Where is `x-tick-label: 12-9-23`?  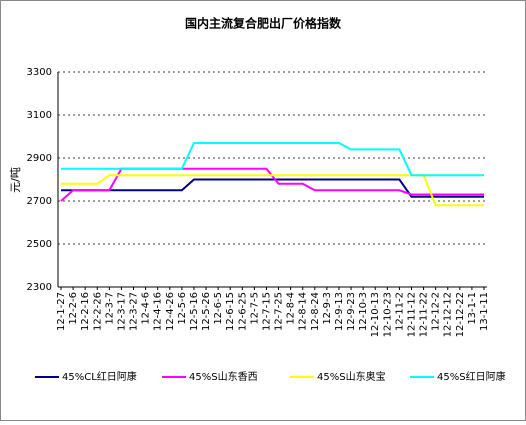
x-tick-label: 12-9-23 is located at coordinates (351, 311).